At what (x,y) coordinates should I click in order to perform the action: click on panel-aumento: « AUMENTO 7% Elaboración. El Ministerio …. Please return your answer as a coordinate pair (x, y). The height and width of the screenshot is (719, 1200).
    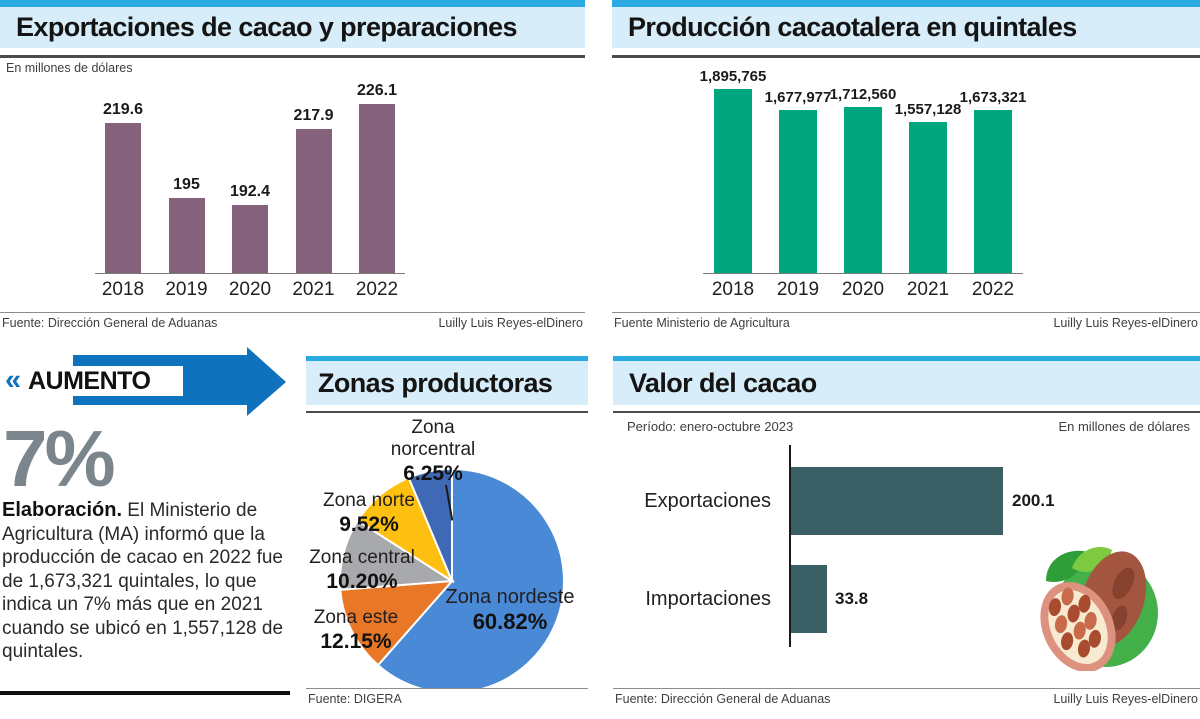
    Looking at the image, I should click on (146, 532).